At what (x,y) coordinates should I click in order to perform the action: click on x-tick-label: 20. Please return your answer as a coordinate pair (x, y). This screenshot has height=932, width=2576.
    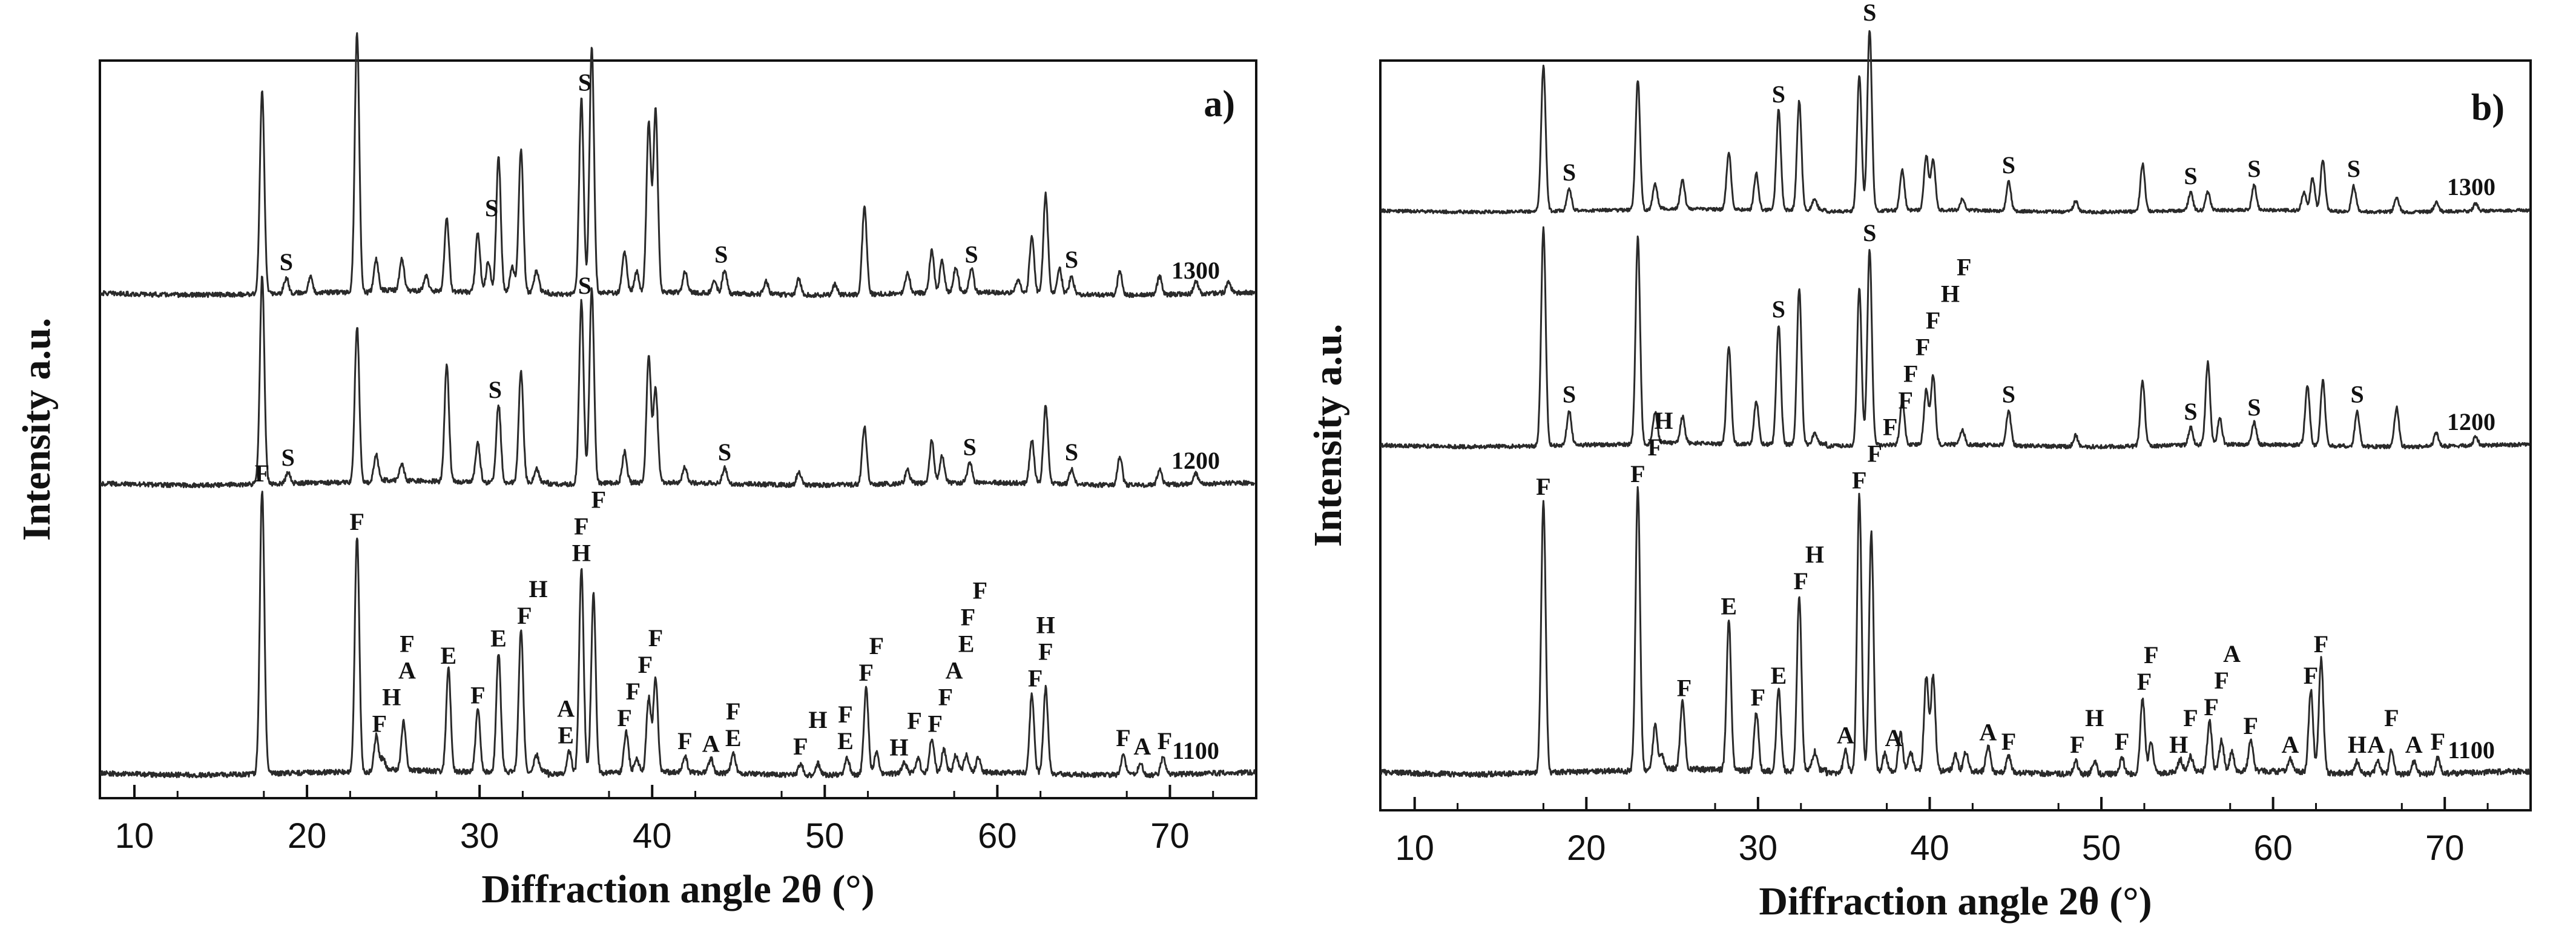
    Looking at the image, I should click on (307, 836).